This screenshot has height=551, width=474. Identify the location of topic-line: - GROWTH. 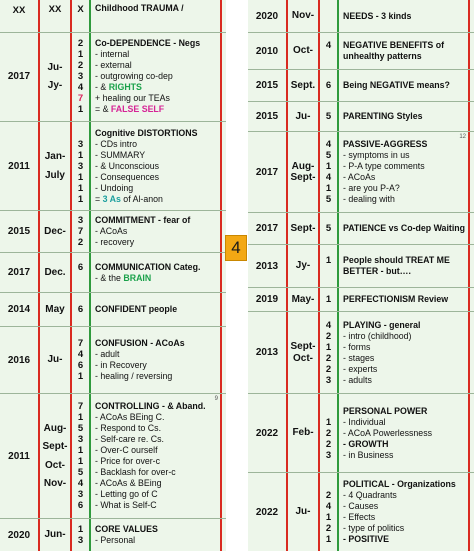
(366, 443).